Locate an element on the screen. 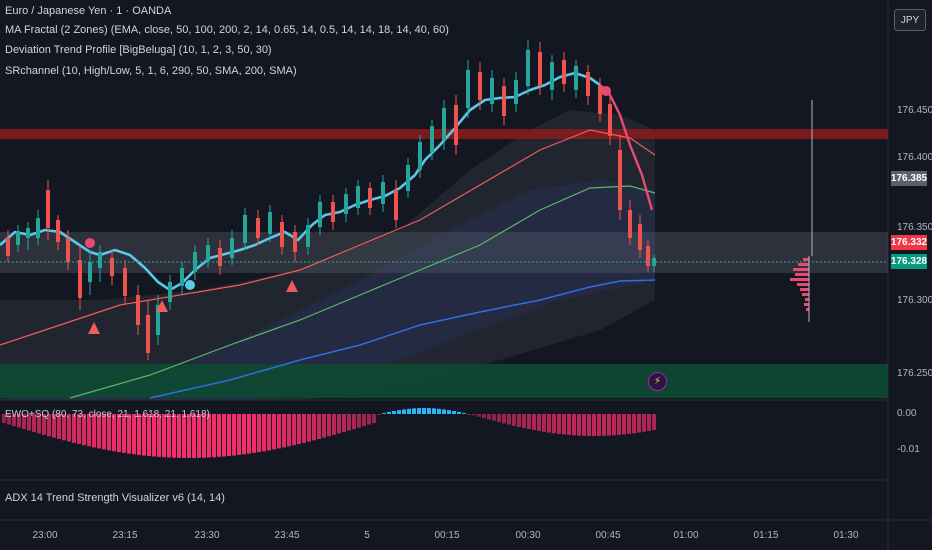  time-axis-label: 01:30 is located at coordinates (846, 535).